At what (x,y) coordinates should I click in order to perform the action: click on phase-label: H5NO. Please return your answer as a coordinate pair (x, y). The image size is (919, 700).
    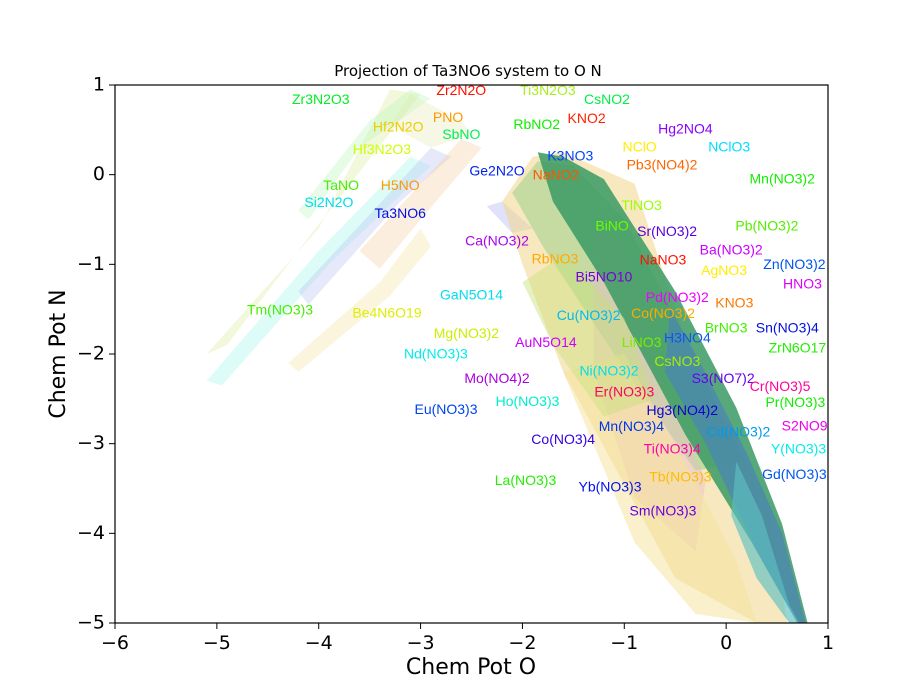
    Looking at the image, I should click on (400, 185).